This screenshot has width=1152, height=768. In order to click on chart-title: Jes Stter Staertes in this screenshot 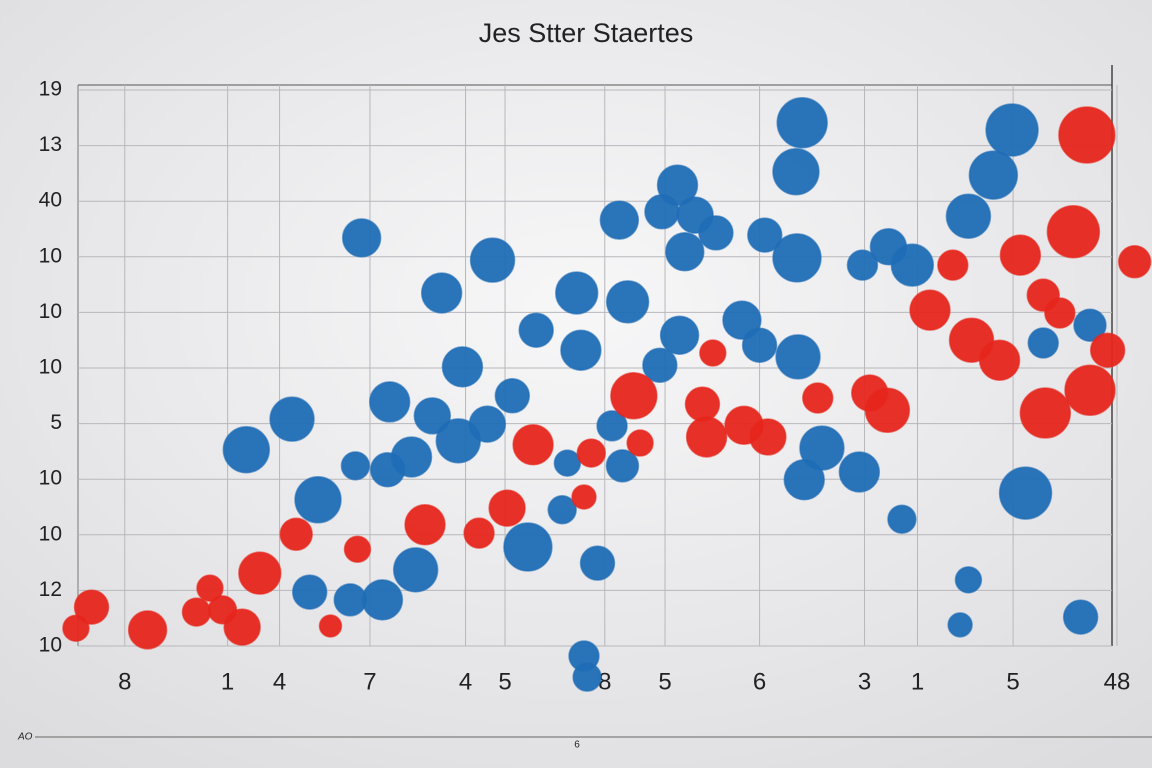, I will do `click(586, 33)`.